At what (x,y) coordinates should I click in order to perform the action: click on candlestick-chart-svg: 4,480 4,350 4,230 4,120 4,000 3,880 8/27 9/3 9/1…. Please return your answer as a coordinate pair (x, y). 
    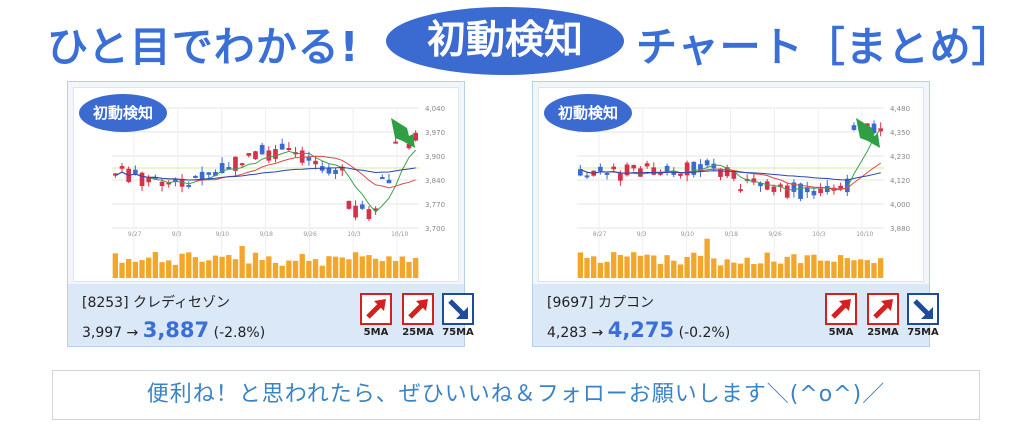
    Looking at the image, I should click on (743, 191).